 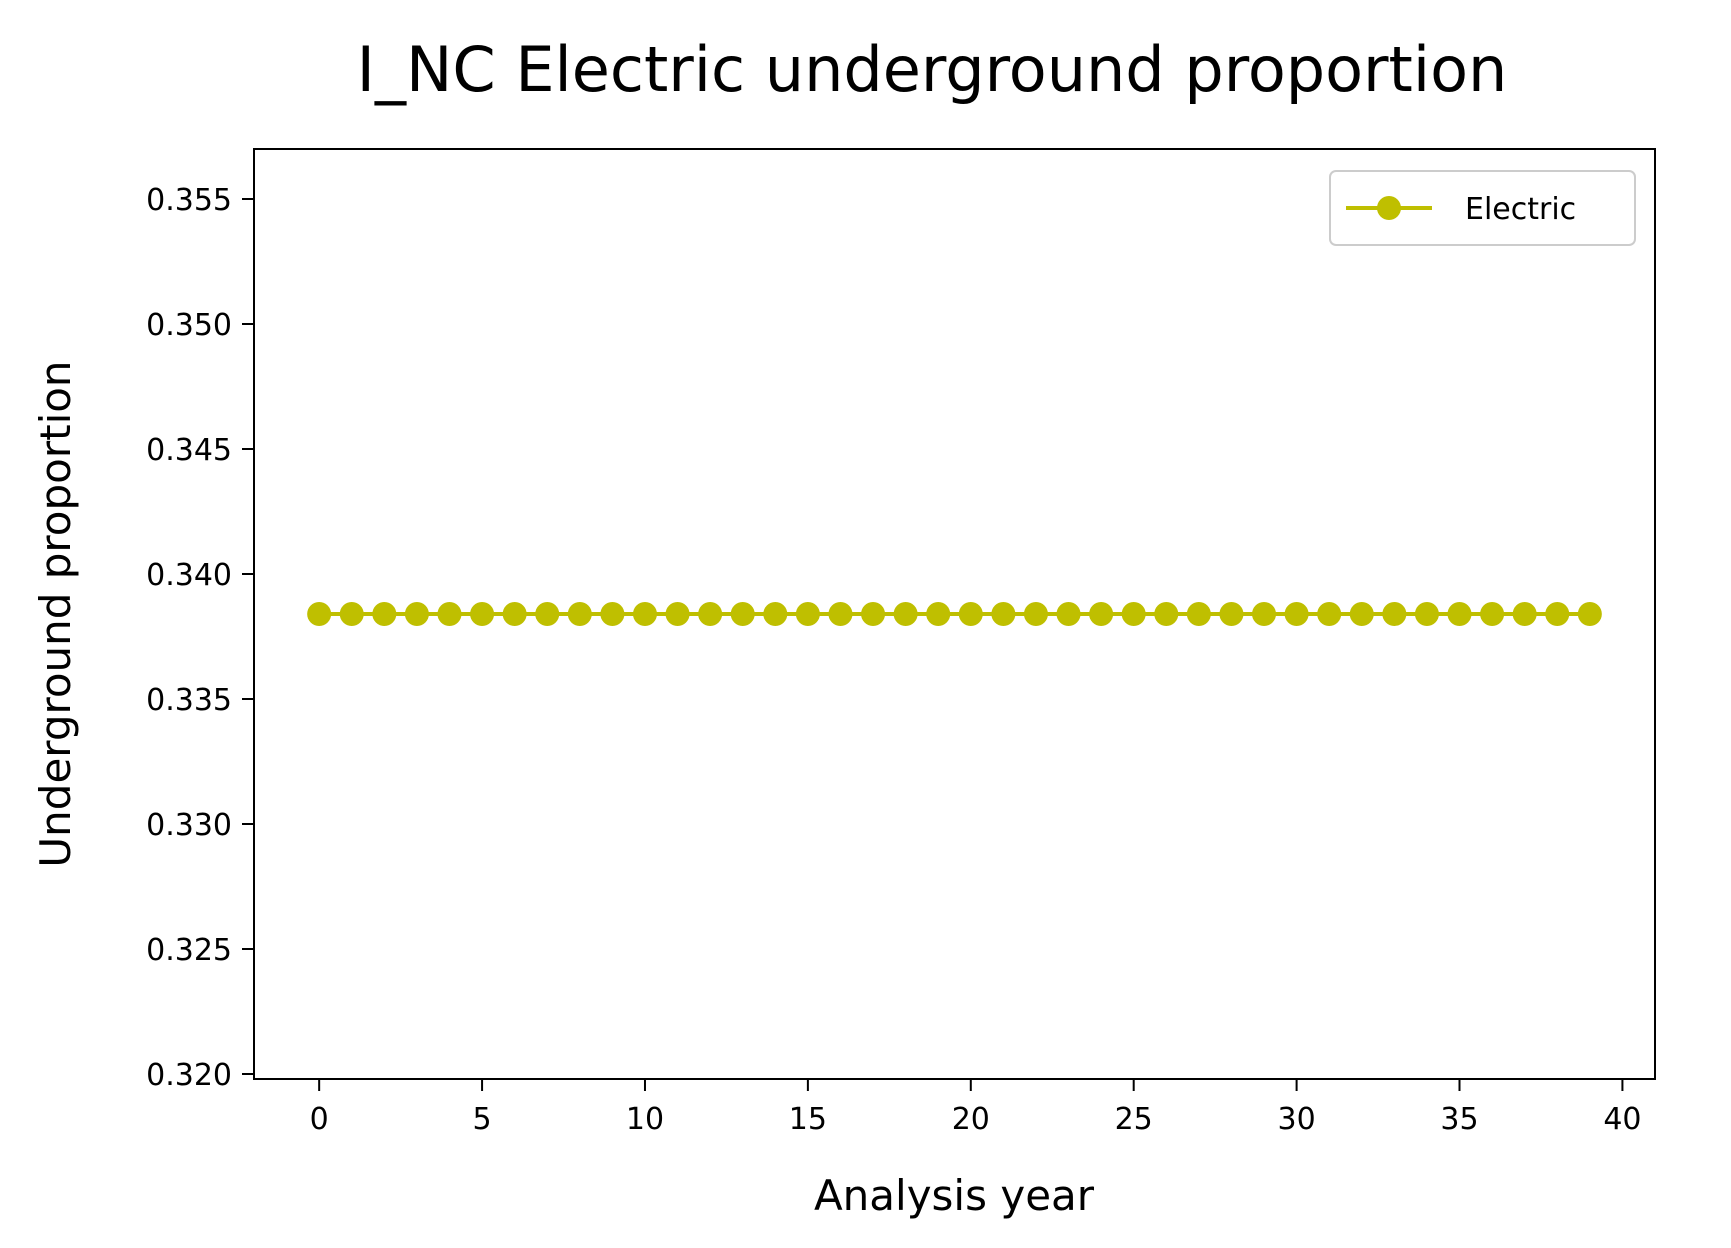 I want to click on chart-title: I_NC Electric underground proportion, so click(x=932, y=69).